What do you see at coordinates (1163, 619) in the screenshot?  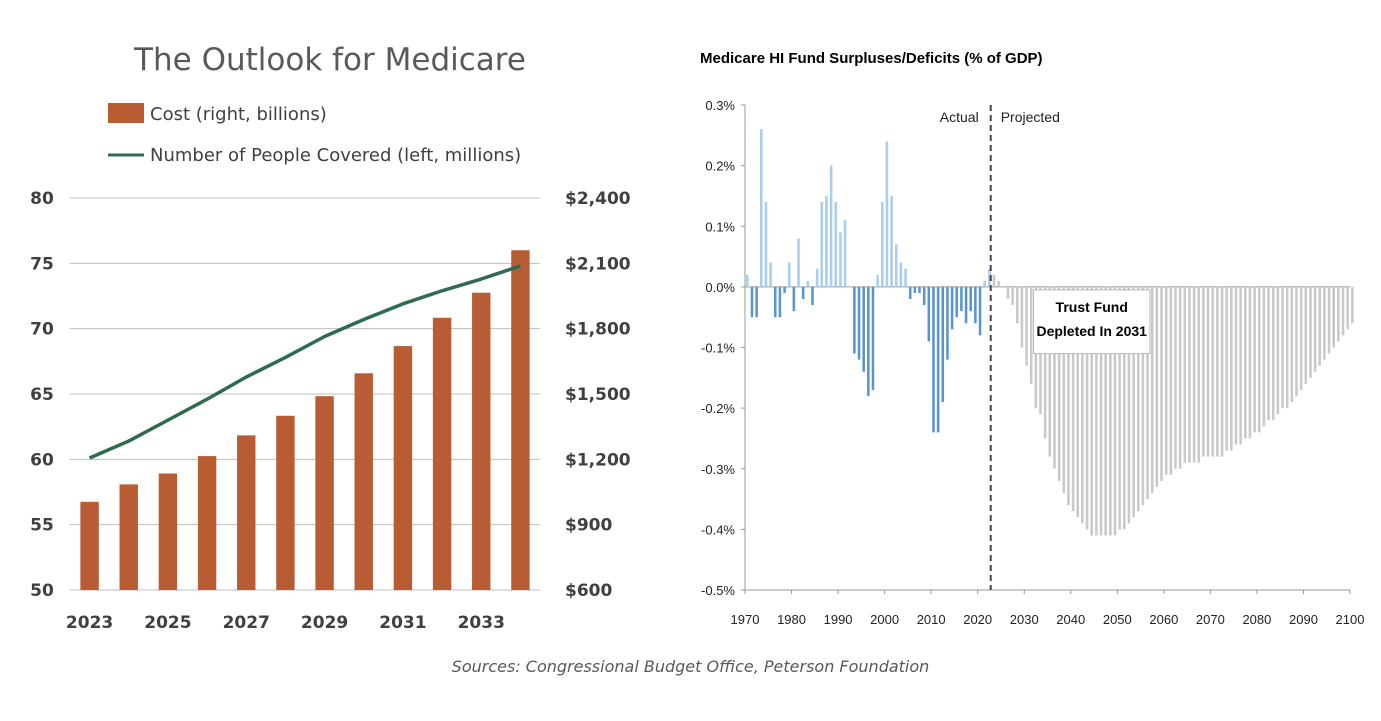 I see `right-x-tick-label: 2060` at bounding box center [1163, 619].